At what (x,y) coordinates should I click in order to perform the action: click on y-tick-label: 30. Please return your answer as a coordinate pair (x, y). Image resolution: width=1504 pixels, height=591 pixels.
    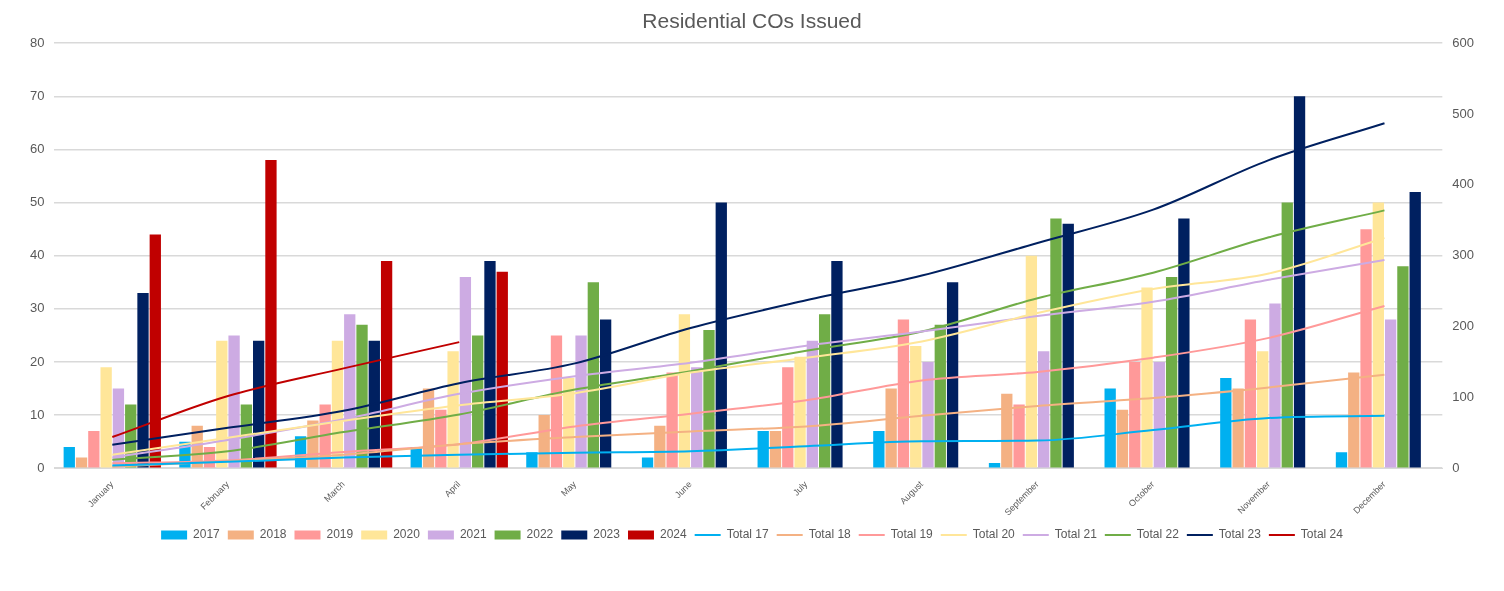
    Looking at the image, I should click on (37, 308).